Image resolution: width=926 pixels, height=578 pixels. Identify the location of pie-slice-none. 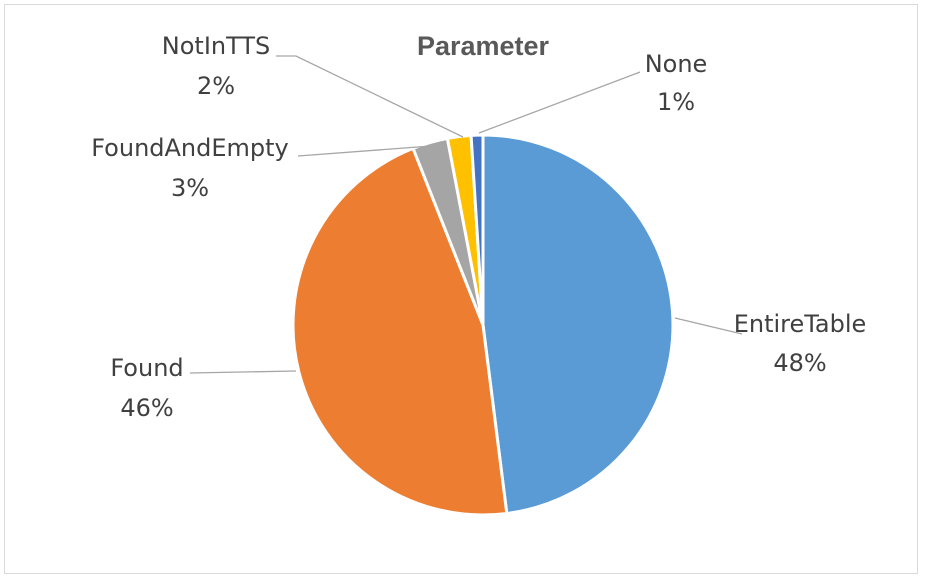
(477, 229).